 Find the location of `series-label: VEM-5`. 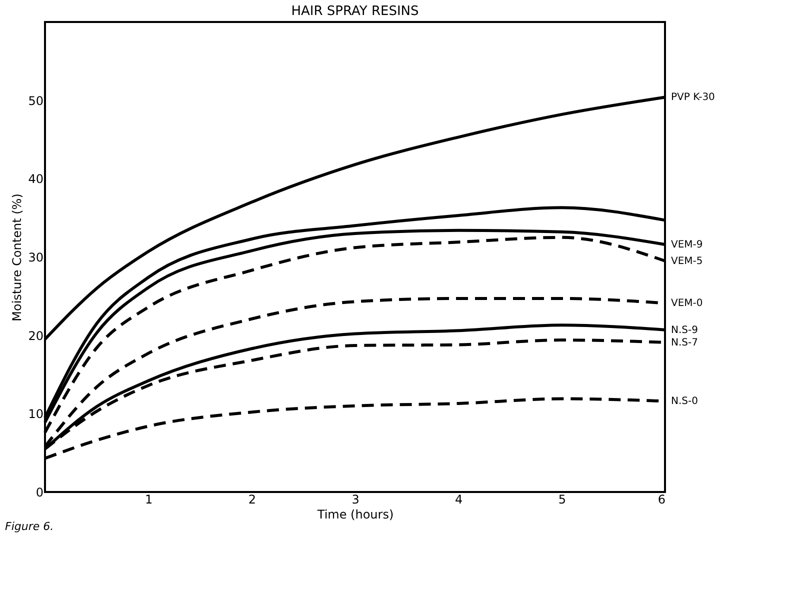

series-label: VEM-5 is located at coordinates (687, 261).